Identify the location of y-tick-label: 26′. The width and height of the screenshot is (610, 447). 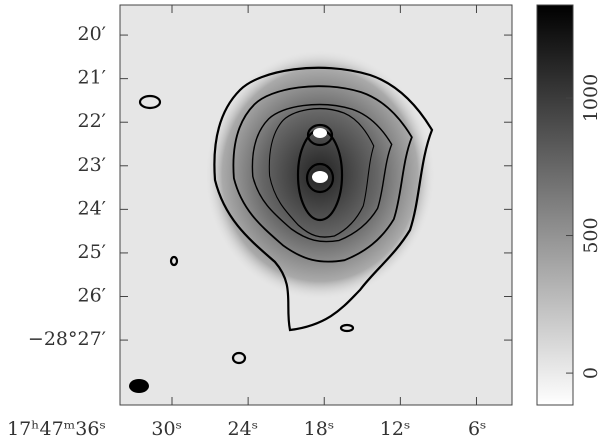
(92, 296).